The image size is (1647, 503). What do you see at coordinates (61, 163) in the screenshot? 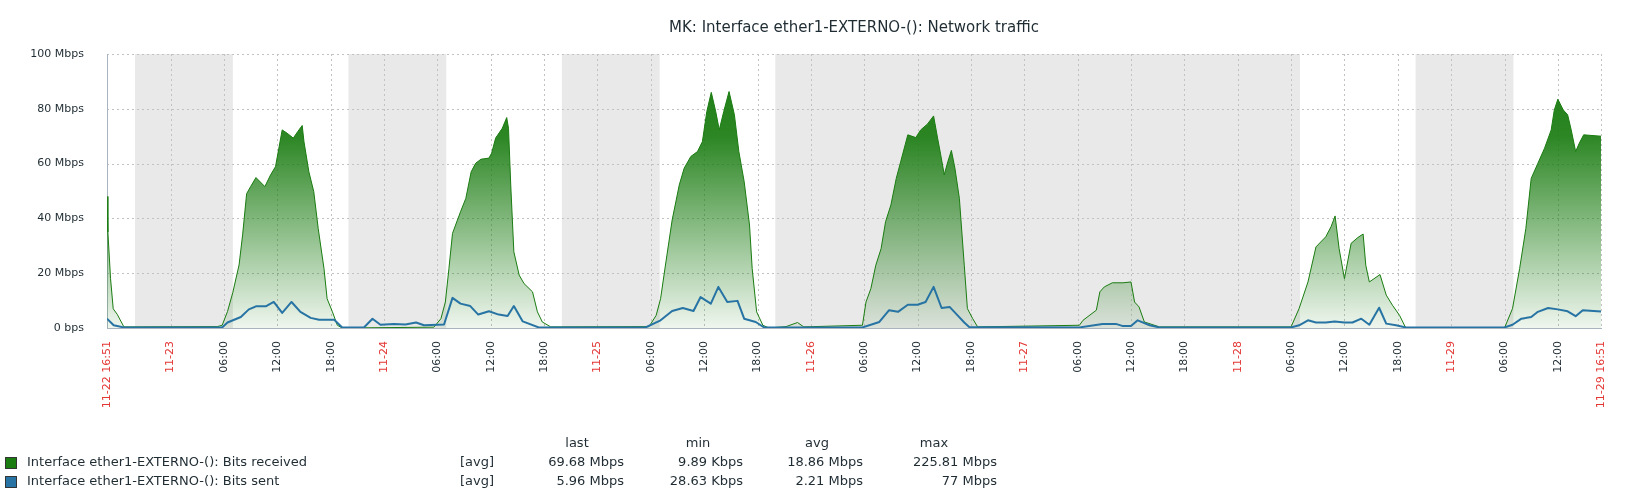
I see `y-tick-label: 60 Mbps` at bounding box center [61, 163].